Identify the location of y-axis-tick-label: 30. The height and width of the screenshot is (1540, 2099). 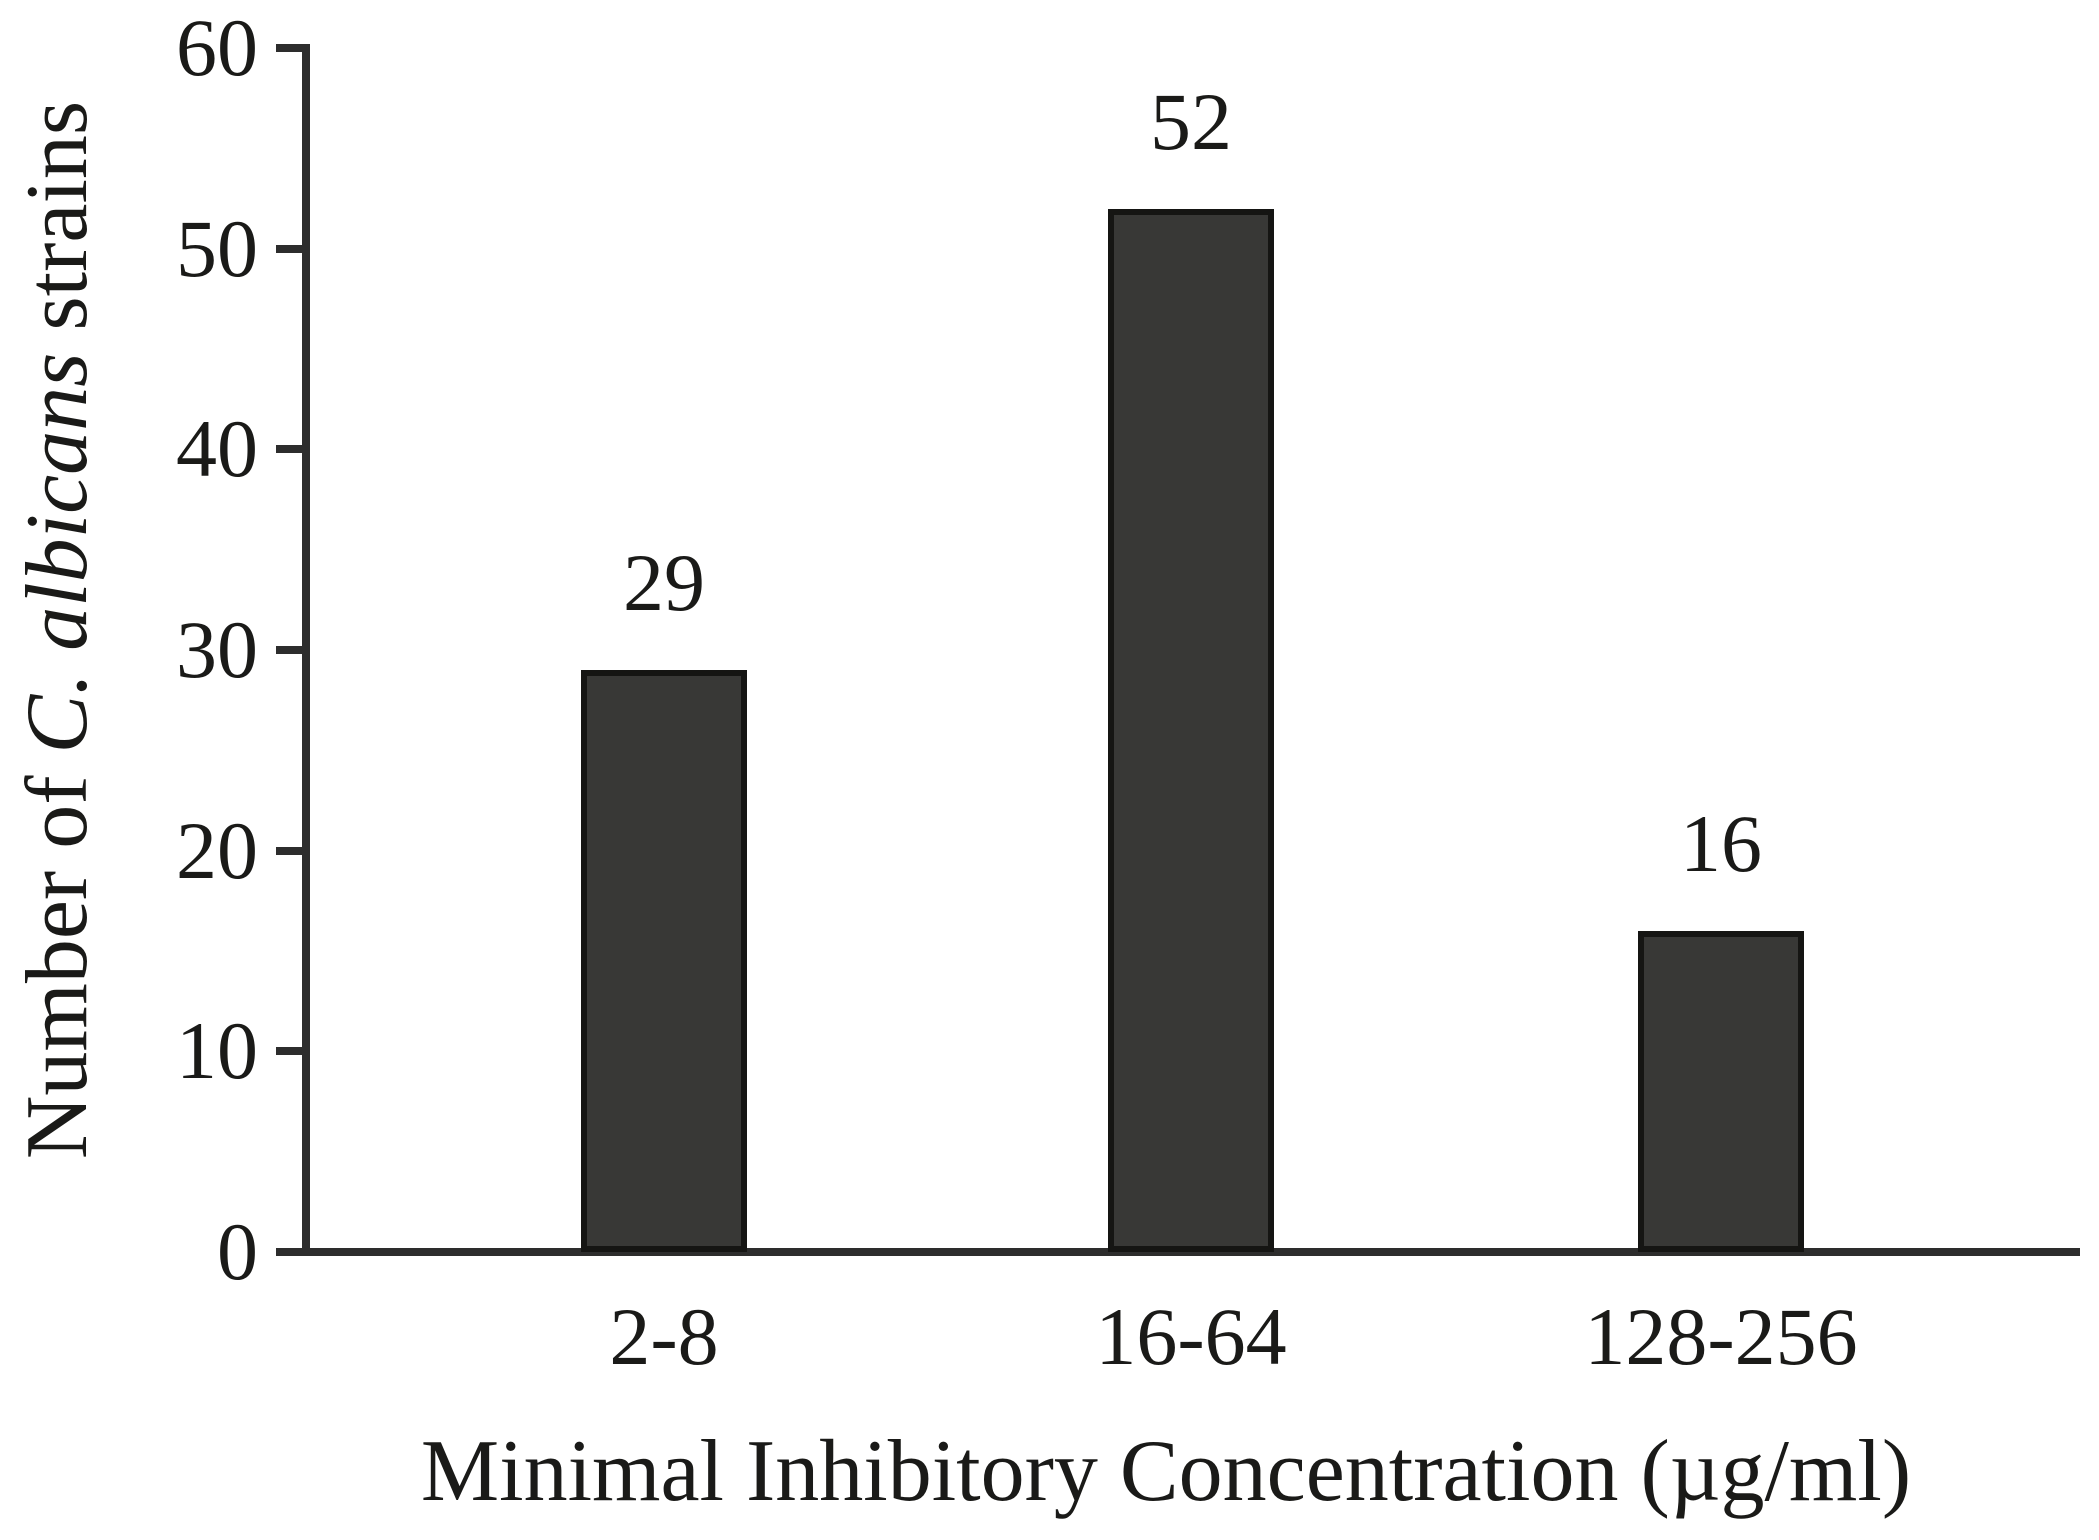
(217, 649).